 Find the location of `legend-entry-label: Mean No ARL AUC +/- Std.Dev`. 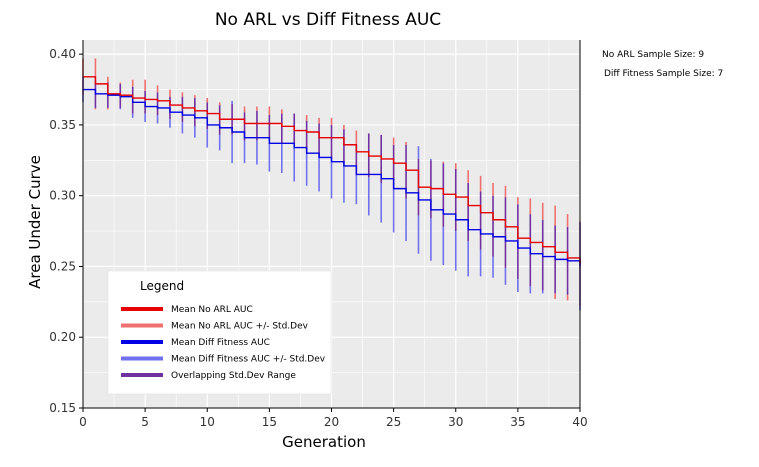

legend-entry-label: Mean No ARL AUC +/- Std.Dev is located at coordinates (240, 327).